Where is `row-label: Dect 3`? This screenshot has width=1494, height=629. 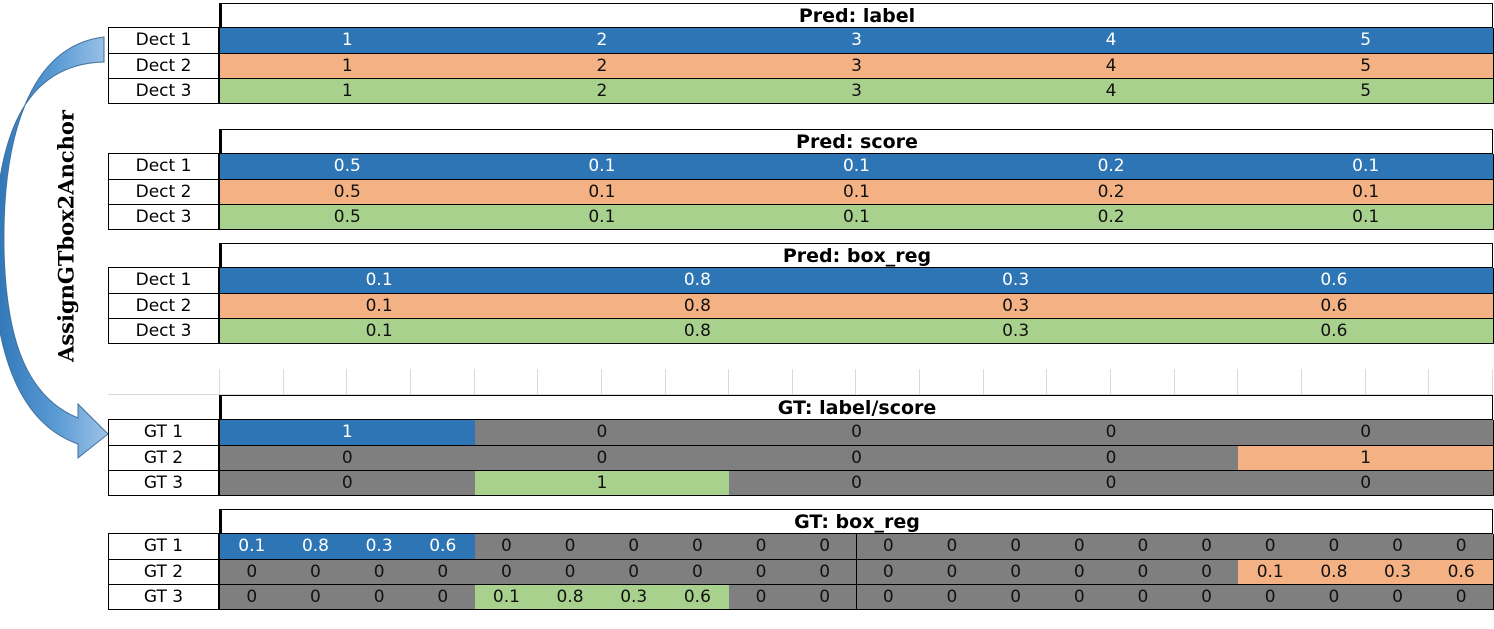 row-label: Dect 3 is located at coordinates (164, 91).